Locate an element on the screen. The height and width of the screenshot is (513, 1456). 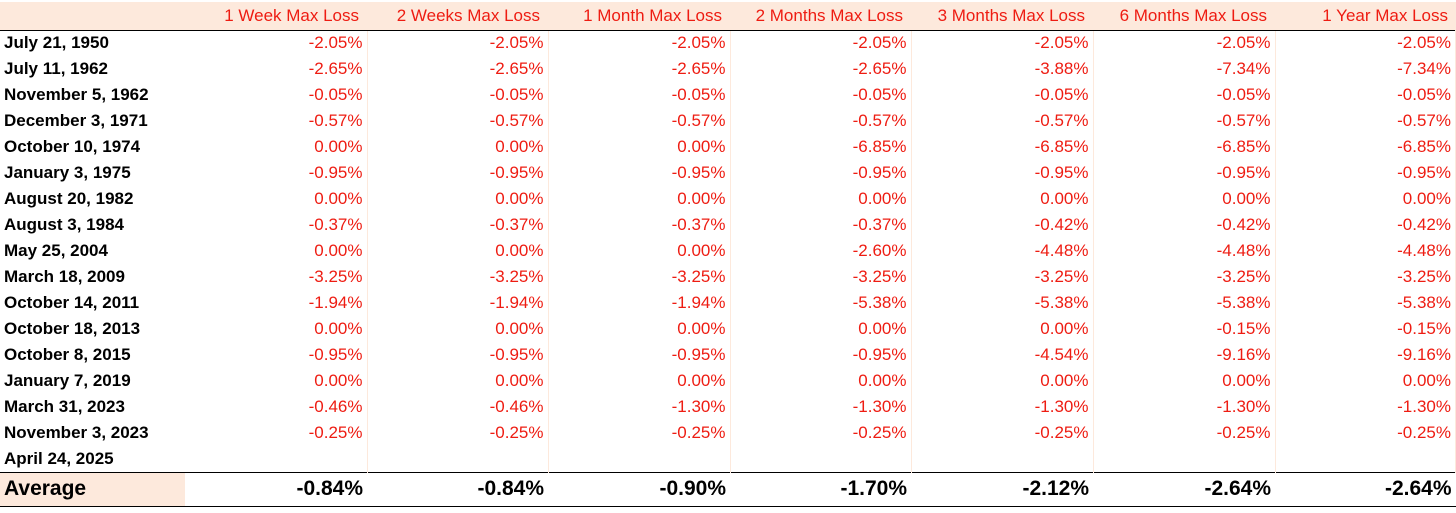
row-date: March 31, 2023 is located at coordinates (92, 407).